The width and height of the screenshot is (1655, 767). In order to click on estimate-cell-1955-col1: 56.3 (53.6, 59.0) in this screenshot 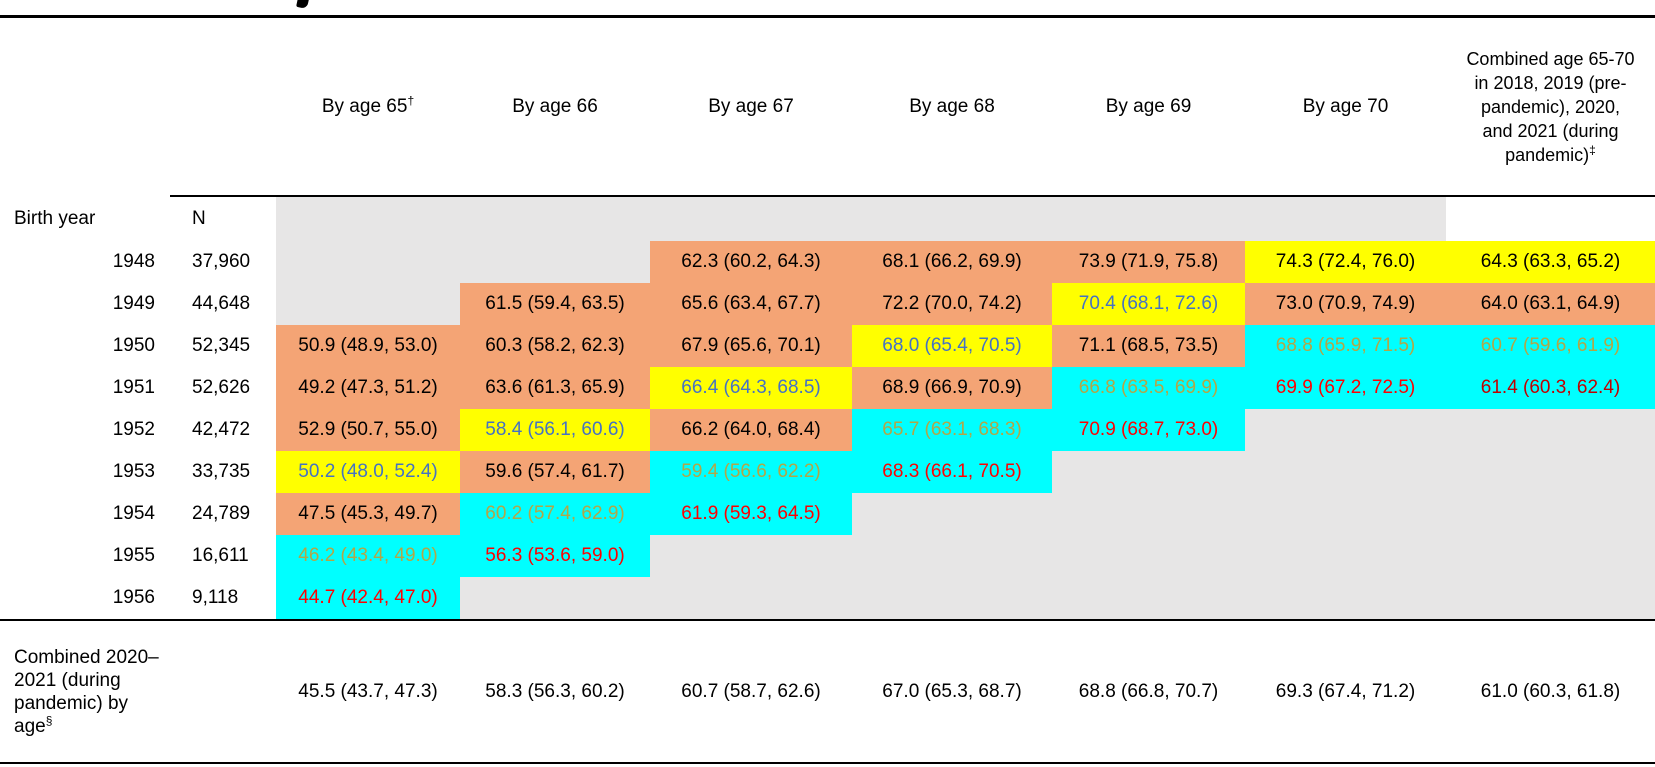, I will do `click(555, 556)`.